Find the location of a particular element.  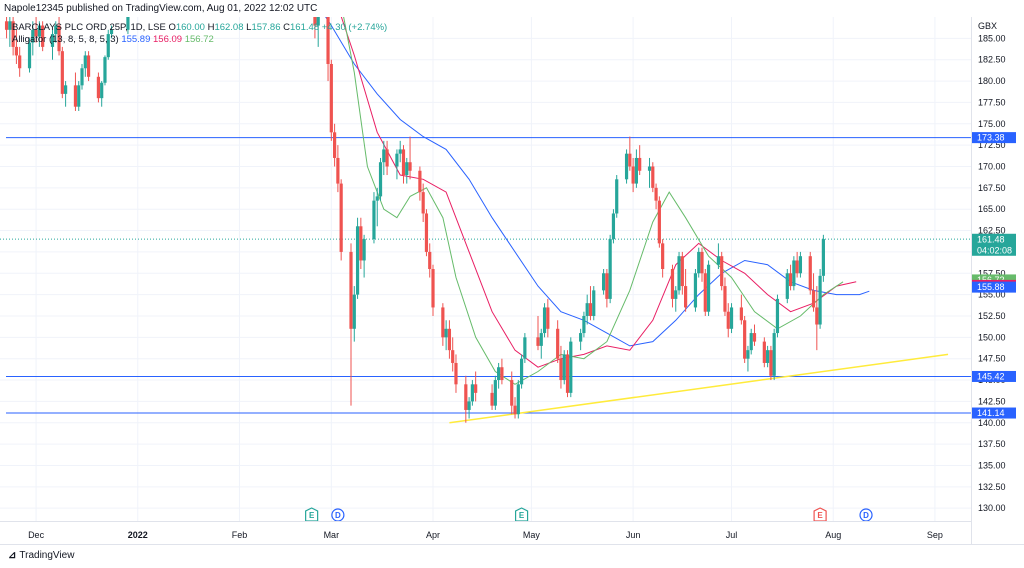

price-tag-label: 145.42 is located at coordinates (991, 376).